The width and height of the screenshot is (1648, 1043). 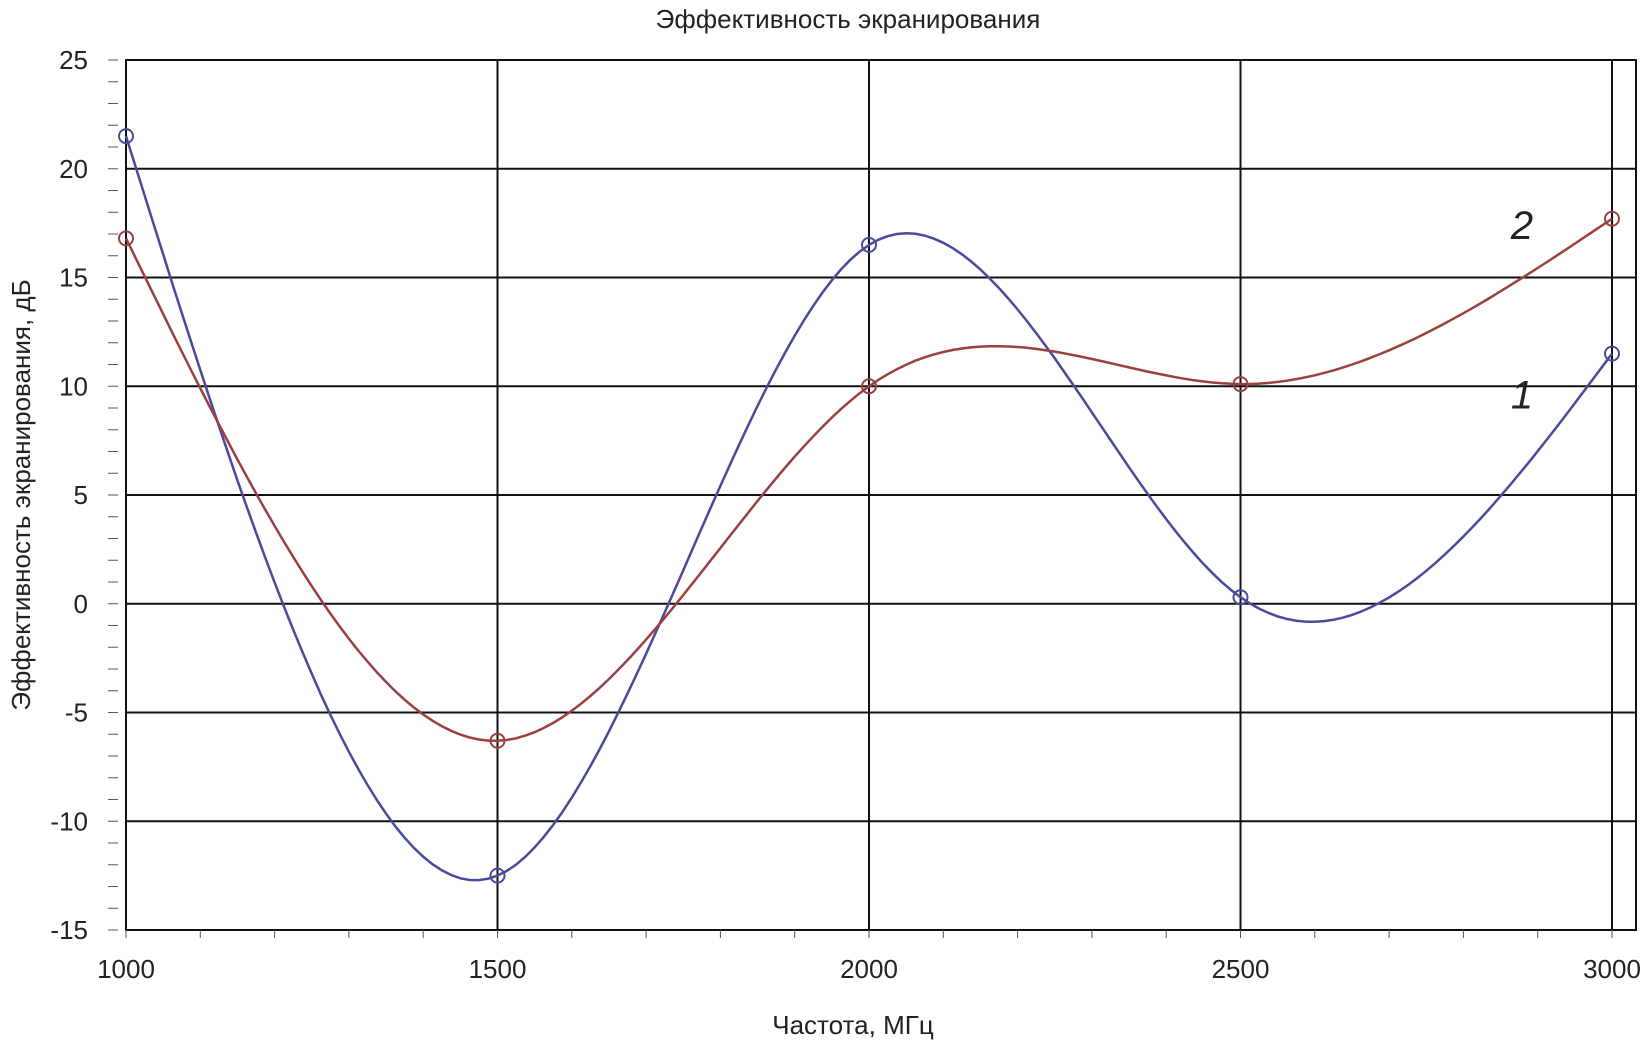 I want to click on y-tick-label: -5, so click(x=76, y=713).